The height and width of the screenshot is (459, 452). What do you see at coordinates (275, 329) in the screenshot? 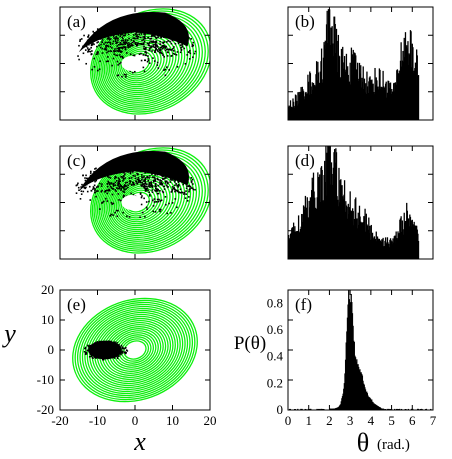
I see `panel-f-ytick-label: 0.6` at bounding box center [275, 329].